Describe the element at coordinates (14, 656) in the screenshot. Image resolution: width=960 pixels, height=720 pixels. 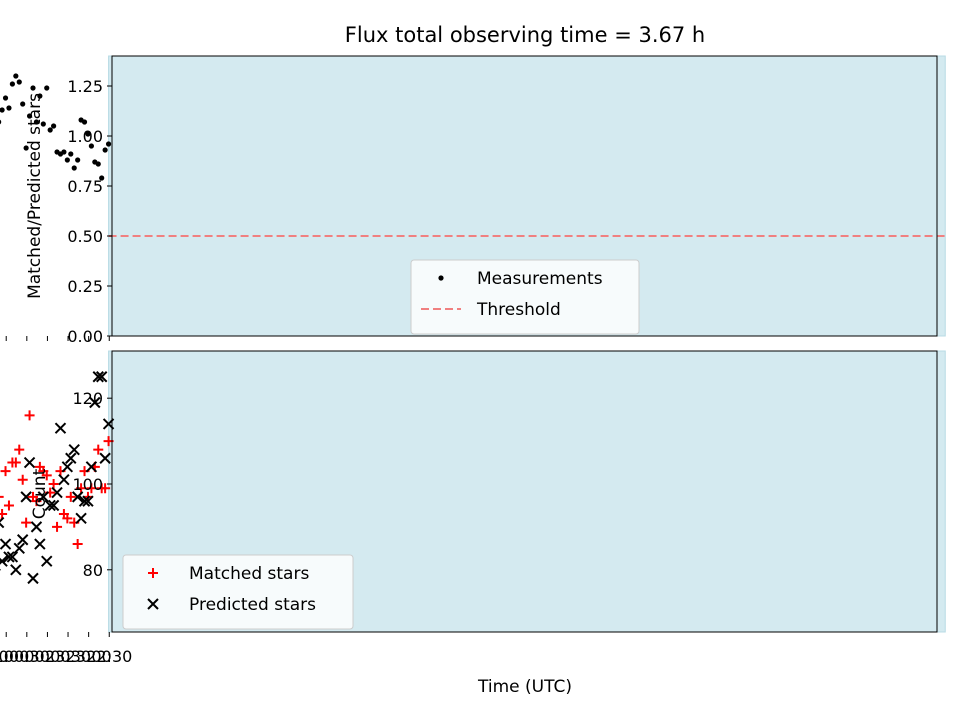
I see `x-tick-label: 01:00` at that location.